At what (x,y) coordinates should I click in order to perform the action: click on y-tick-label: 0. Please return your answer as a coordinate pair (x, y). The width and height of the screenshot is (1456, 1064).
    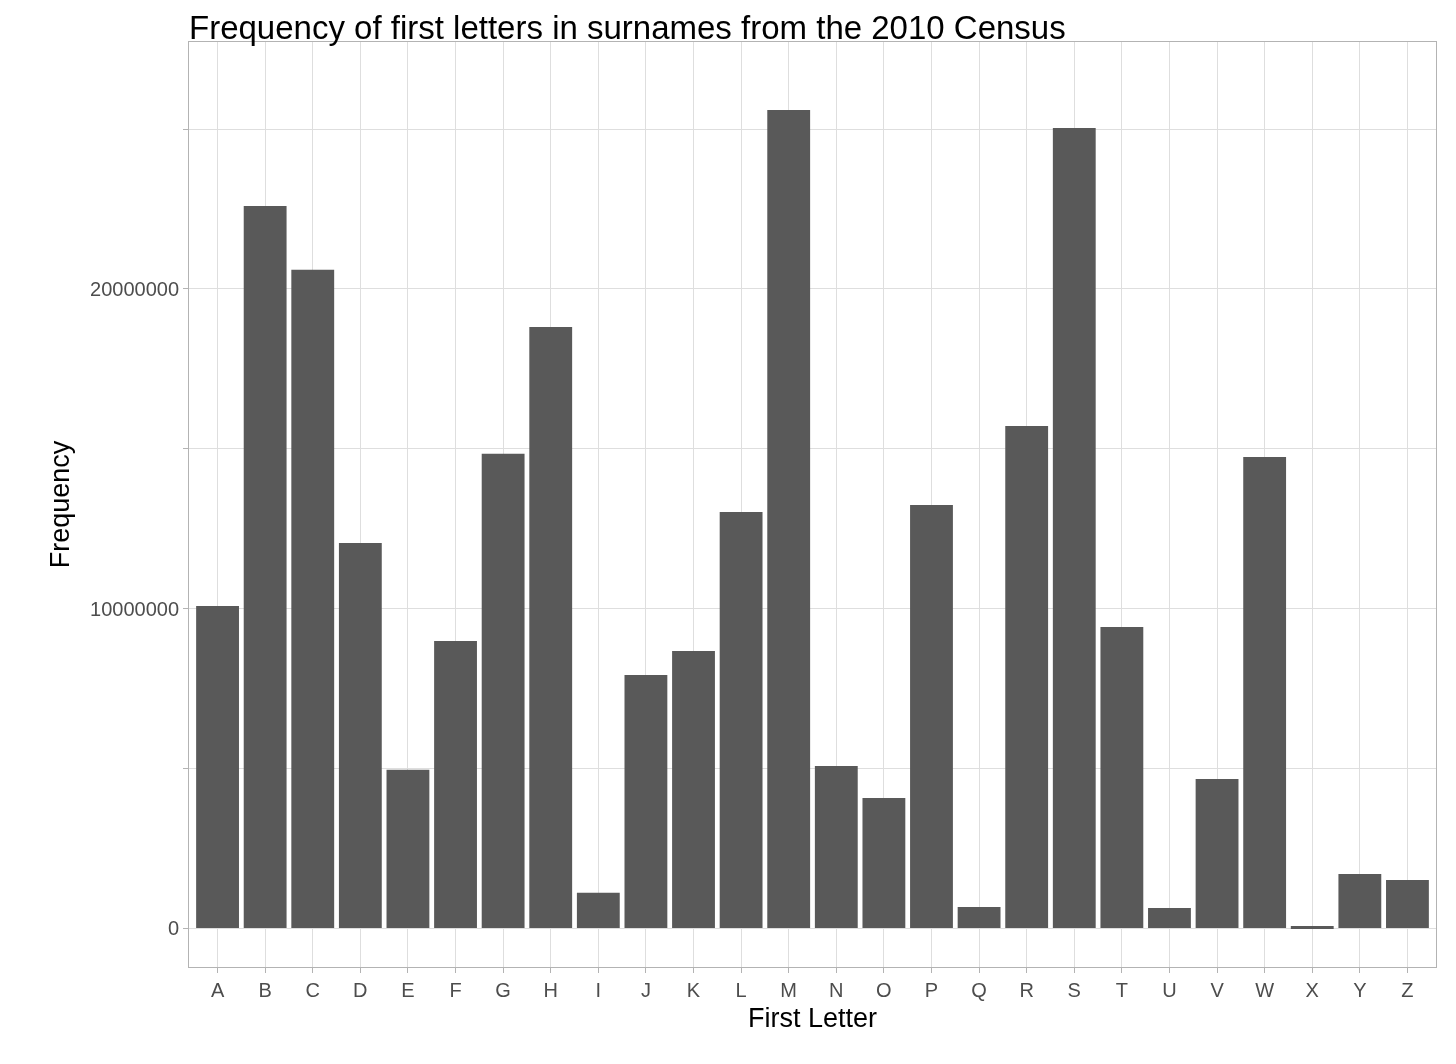
    Looking at the image, I should click on (173, 928).